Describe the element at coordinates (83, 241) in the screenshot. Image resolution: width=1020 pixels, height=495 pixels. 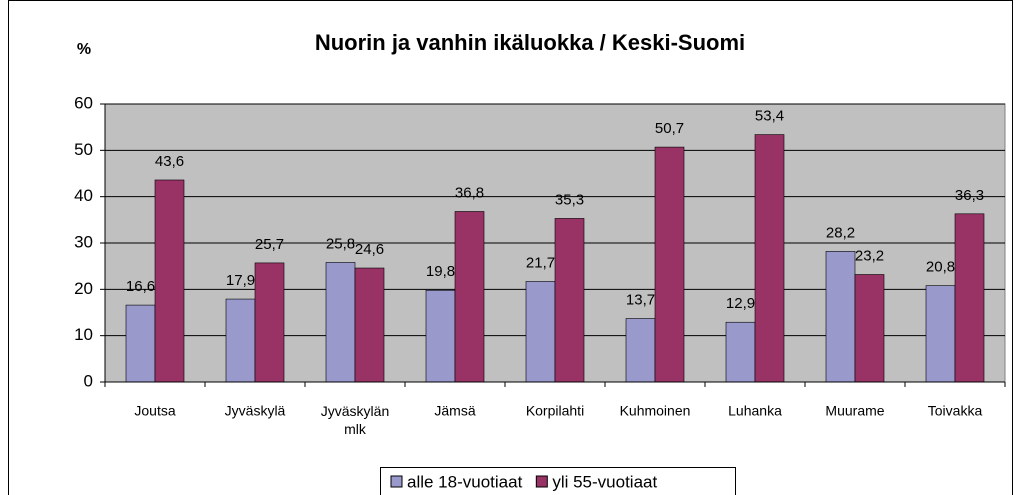
I see `y-tick-label: 30` at that location.